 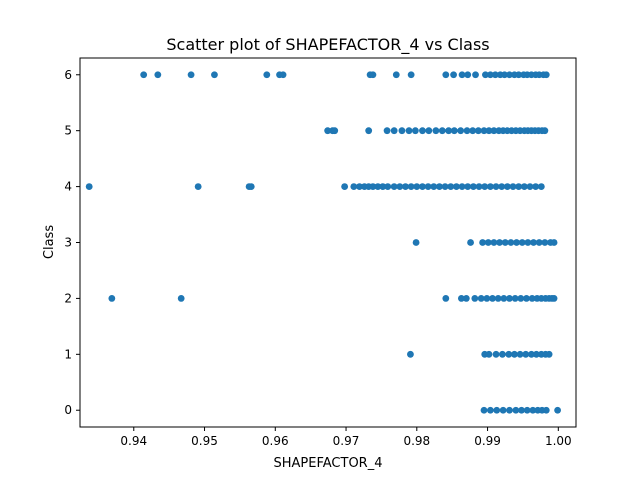 I want to click on y-axis-label: Class, so click(x=49, y=242).